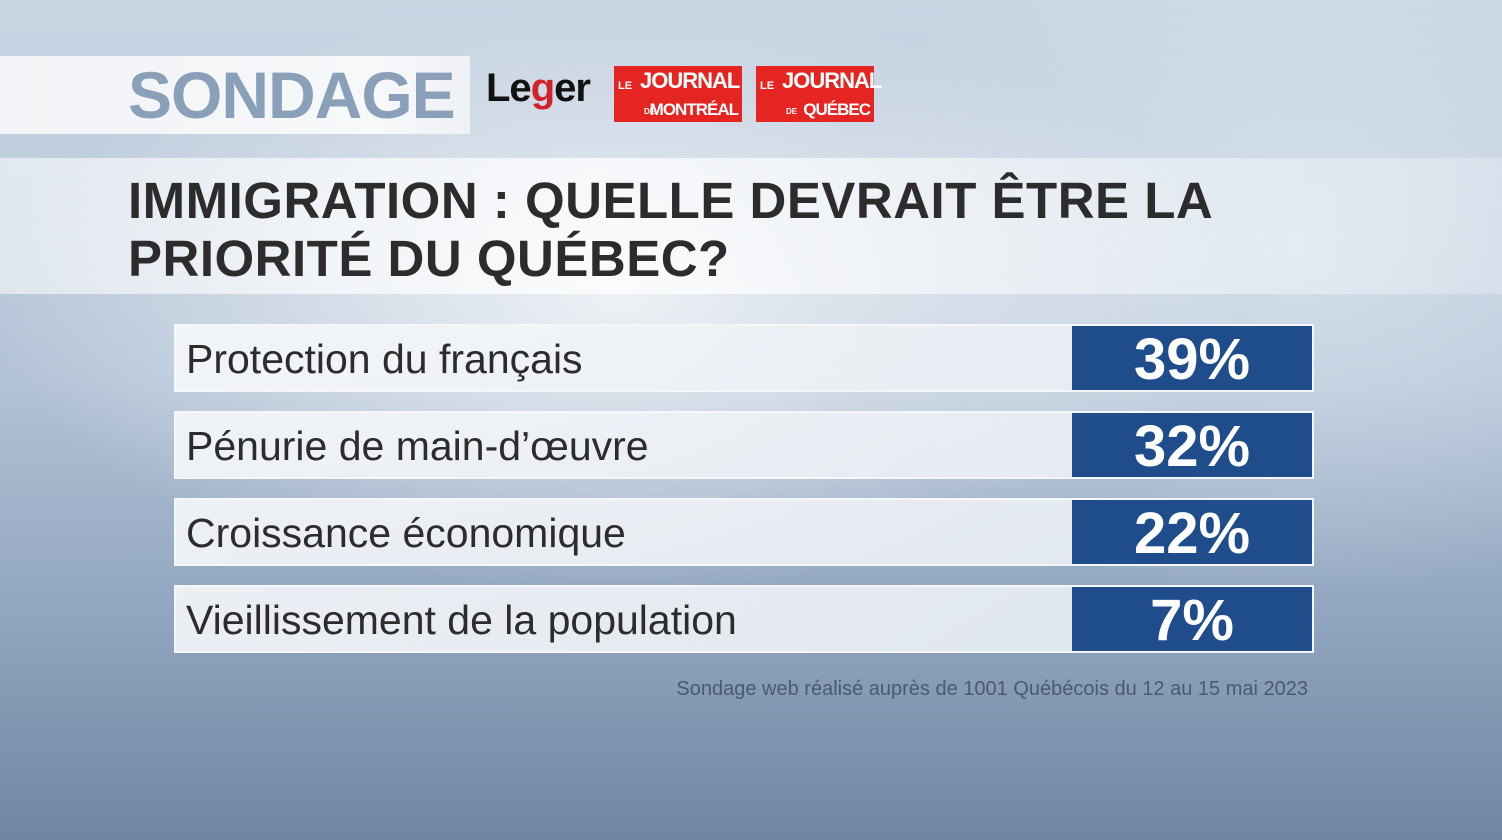 This screenshot has width=1502, height=840. I want to click on value-bar: 22%, so click(1192, 533).